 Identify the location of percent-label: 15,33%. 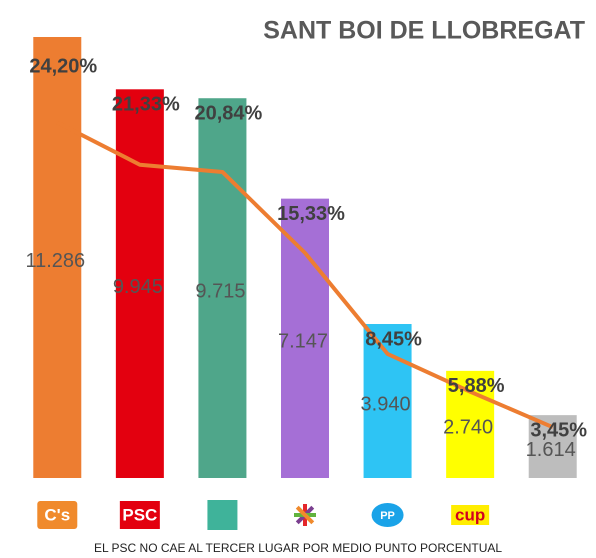
(311, 214).